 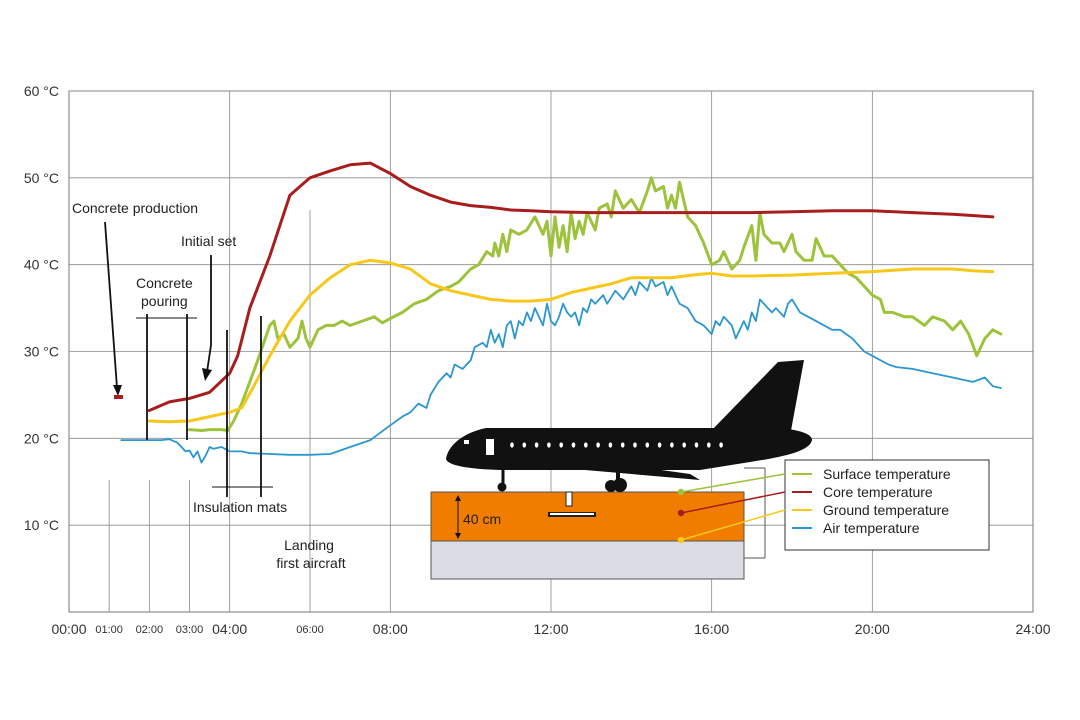 I want to click on airplane-wing, so click(x=637, y=469).